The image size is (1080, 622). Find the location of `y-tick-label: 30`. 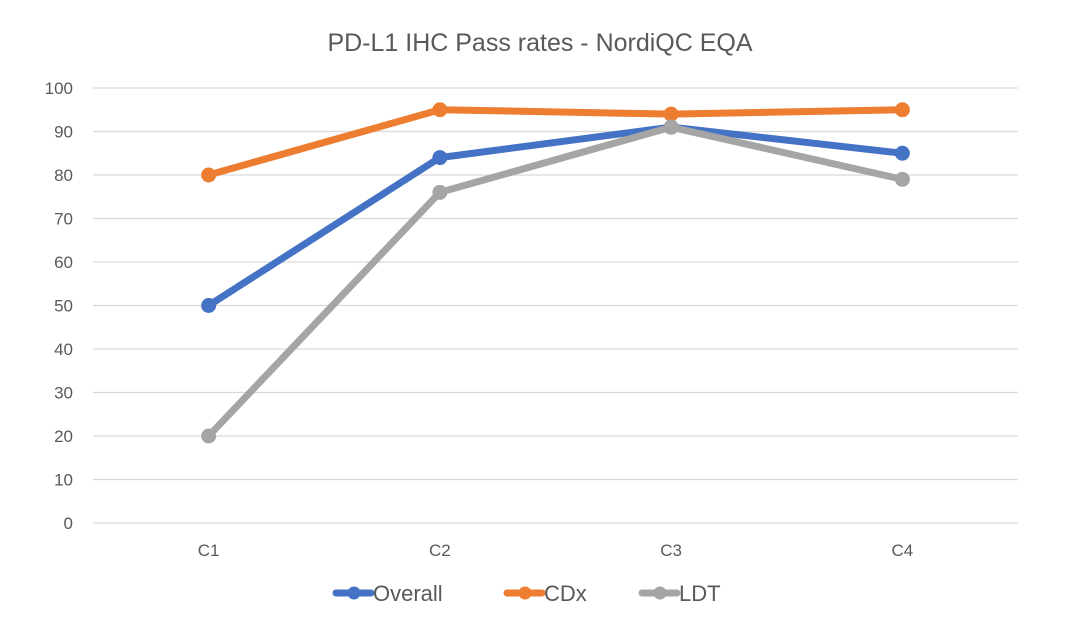

y-tick-label: 30 is located at coordinates (63, 393).